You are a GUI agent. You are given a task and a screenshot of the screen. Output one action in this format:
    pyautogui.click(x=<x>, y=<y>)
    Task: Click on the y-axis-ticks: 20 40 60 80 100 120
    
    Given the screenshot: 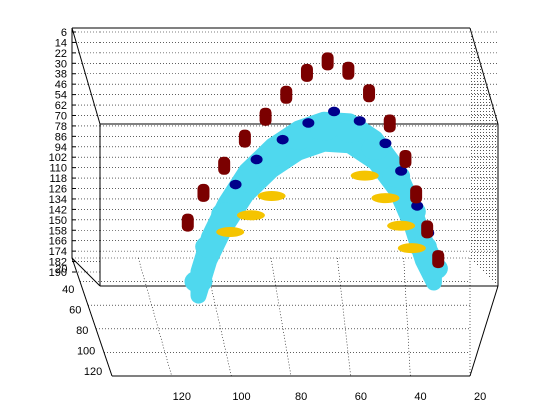 What is the action you would take?
    pyautogui.click(x=78, y=320)
    